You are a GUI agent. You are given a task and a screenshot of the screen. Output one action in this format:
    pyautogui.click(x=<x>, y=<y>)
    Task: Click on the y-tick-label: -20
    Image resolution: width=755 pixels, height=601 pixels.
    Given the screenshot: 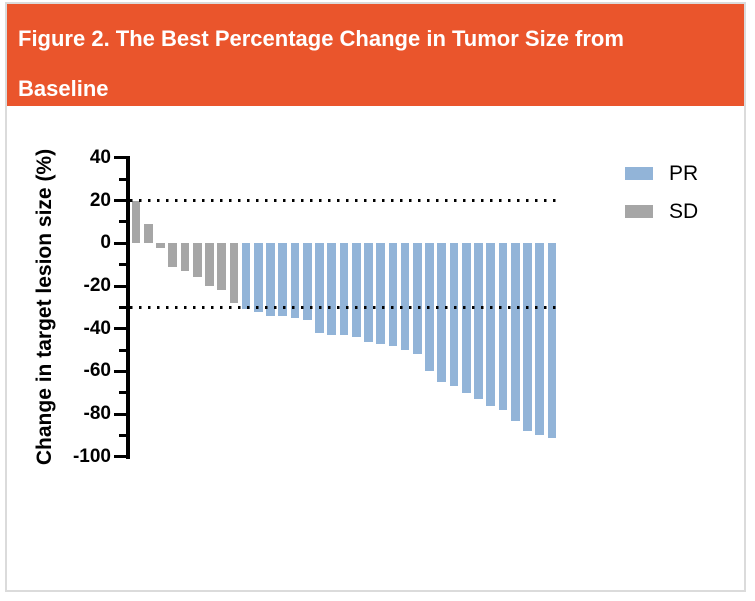 What is the action you would take?
    pyautogui.click(x=97, y=285)
    